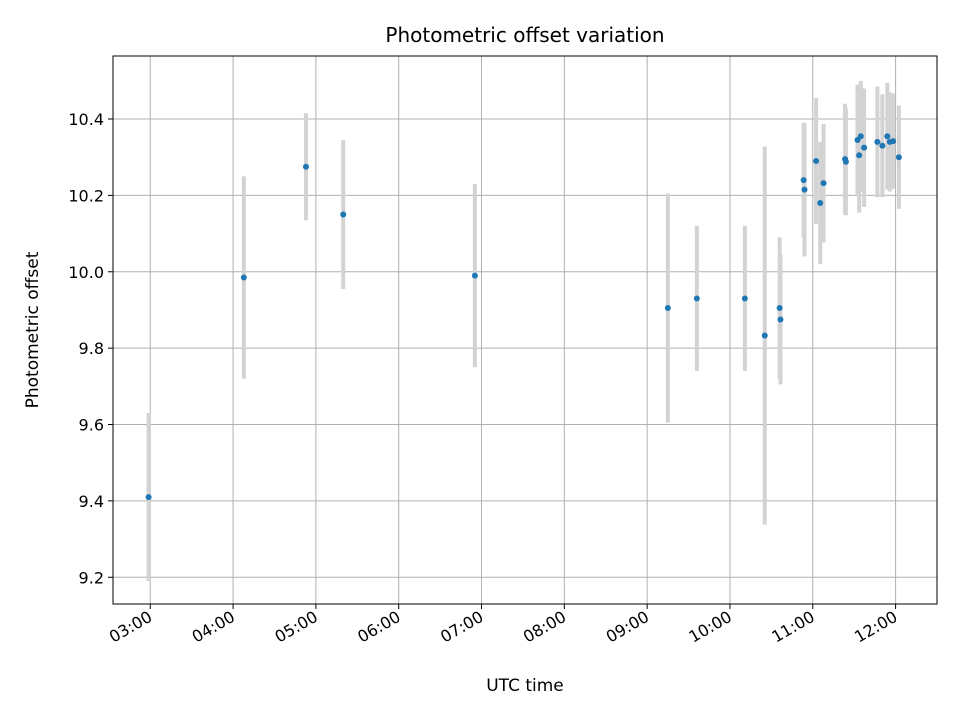 The height and width of the screenshot is (720, 960). What do you see at coordinates (627, 627) in the screenshot?
I see `x-tick-label: 09:00` at bounding box center [627, 627].